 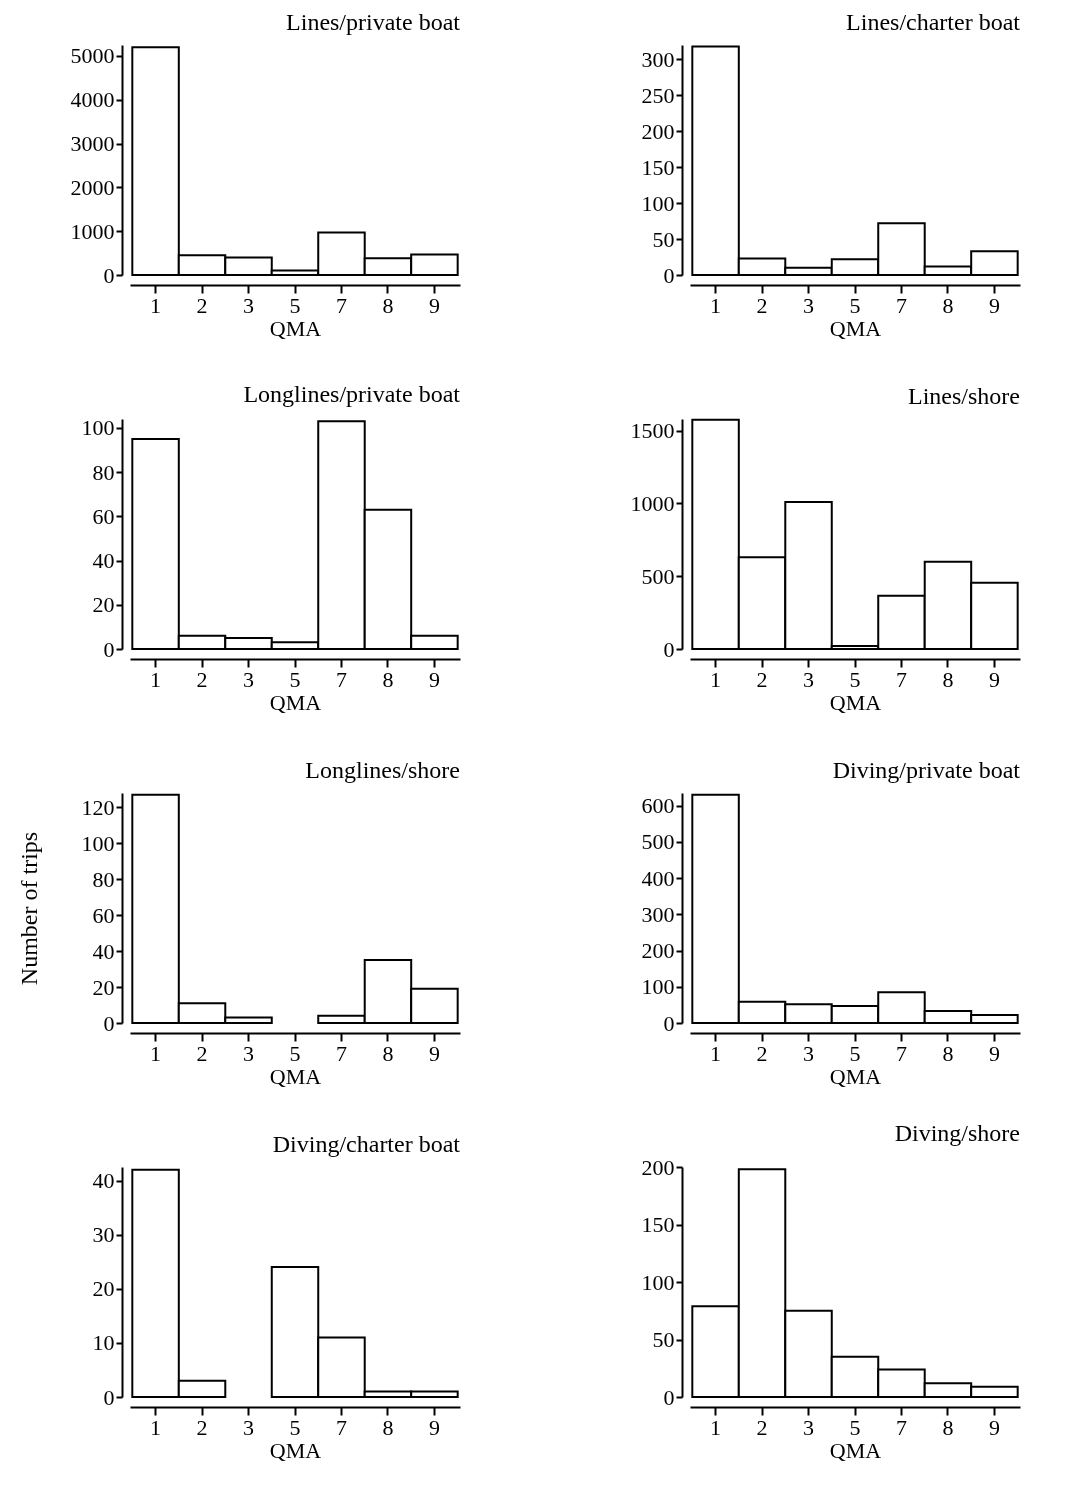 I want to click on chart-title: Lines/charter boat, so click(x=933, y=22).